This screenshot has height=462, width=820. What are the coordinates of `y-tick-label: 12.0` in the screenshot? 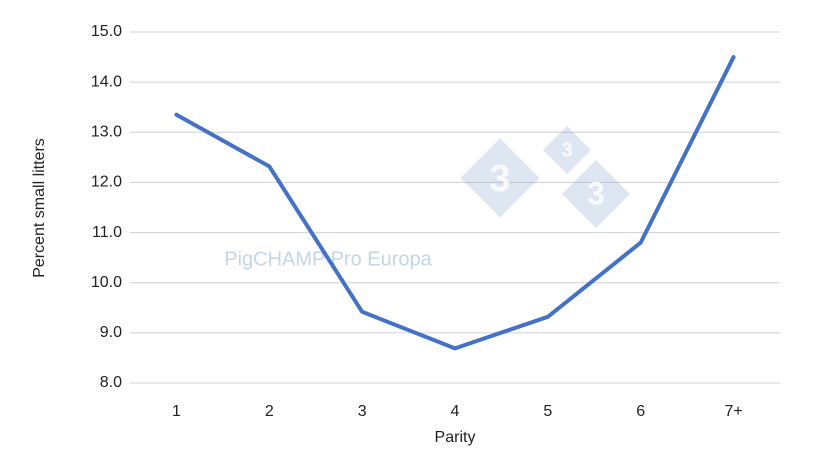 It's located at (106, 182).